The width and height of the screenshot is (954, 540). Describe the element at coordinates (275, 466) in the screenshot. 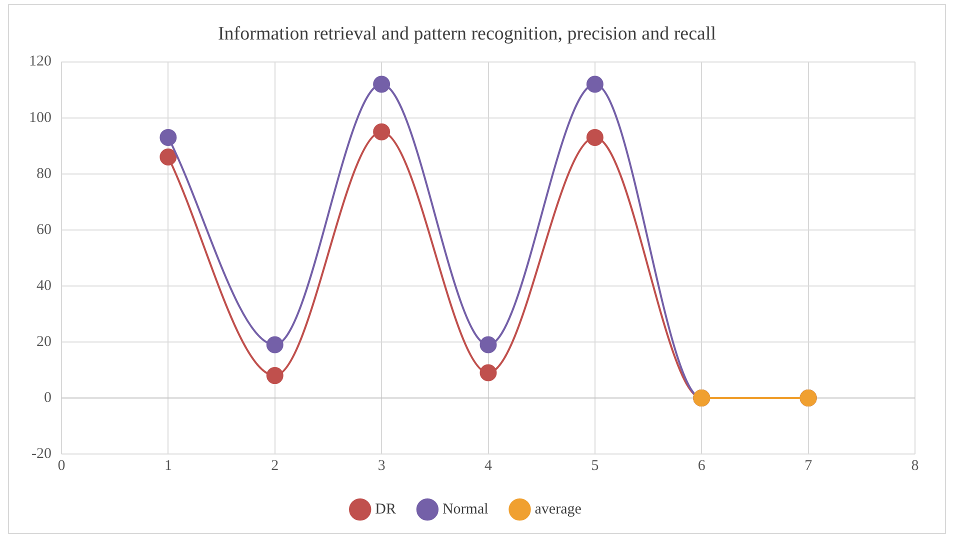

I see `x-tick-label: 2` at that location.